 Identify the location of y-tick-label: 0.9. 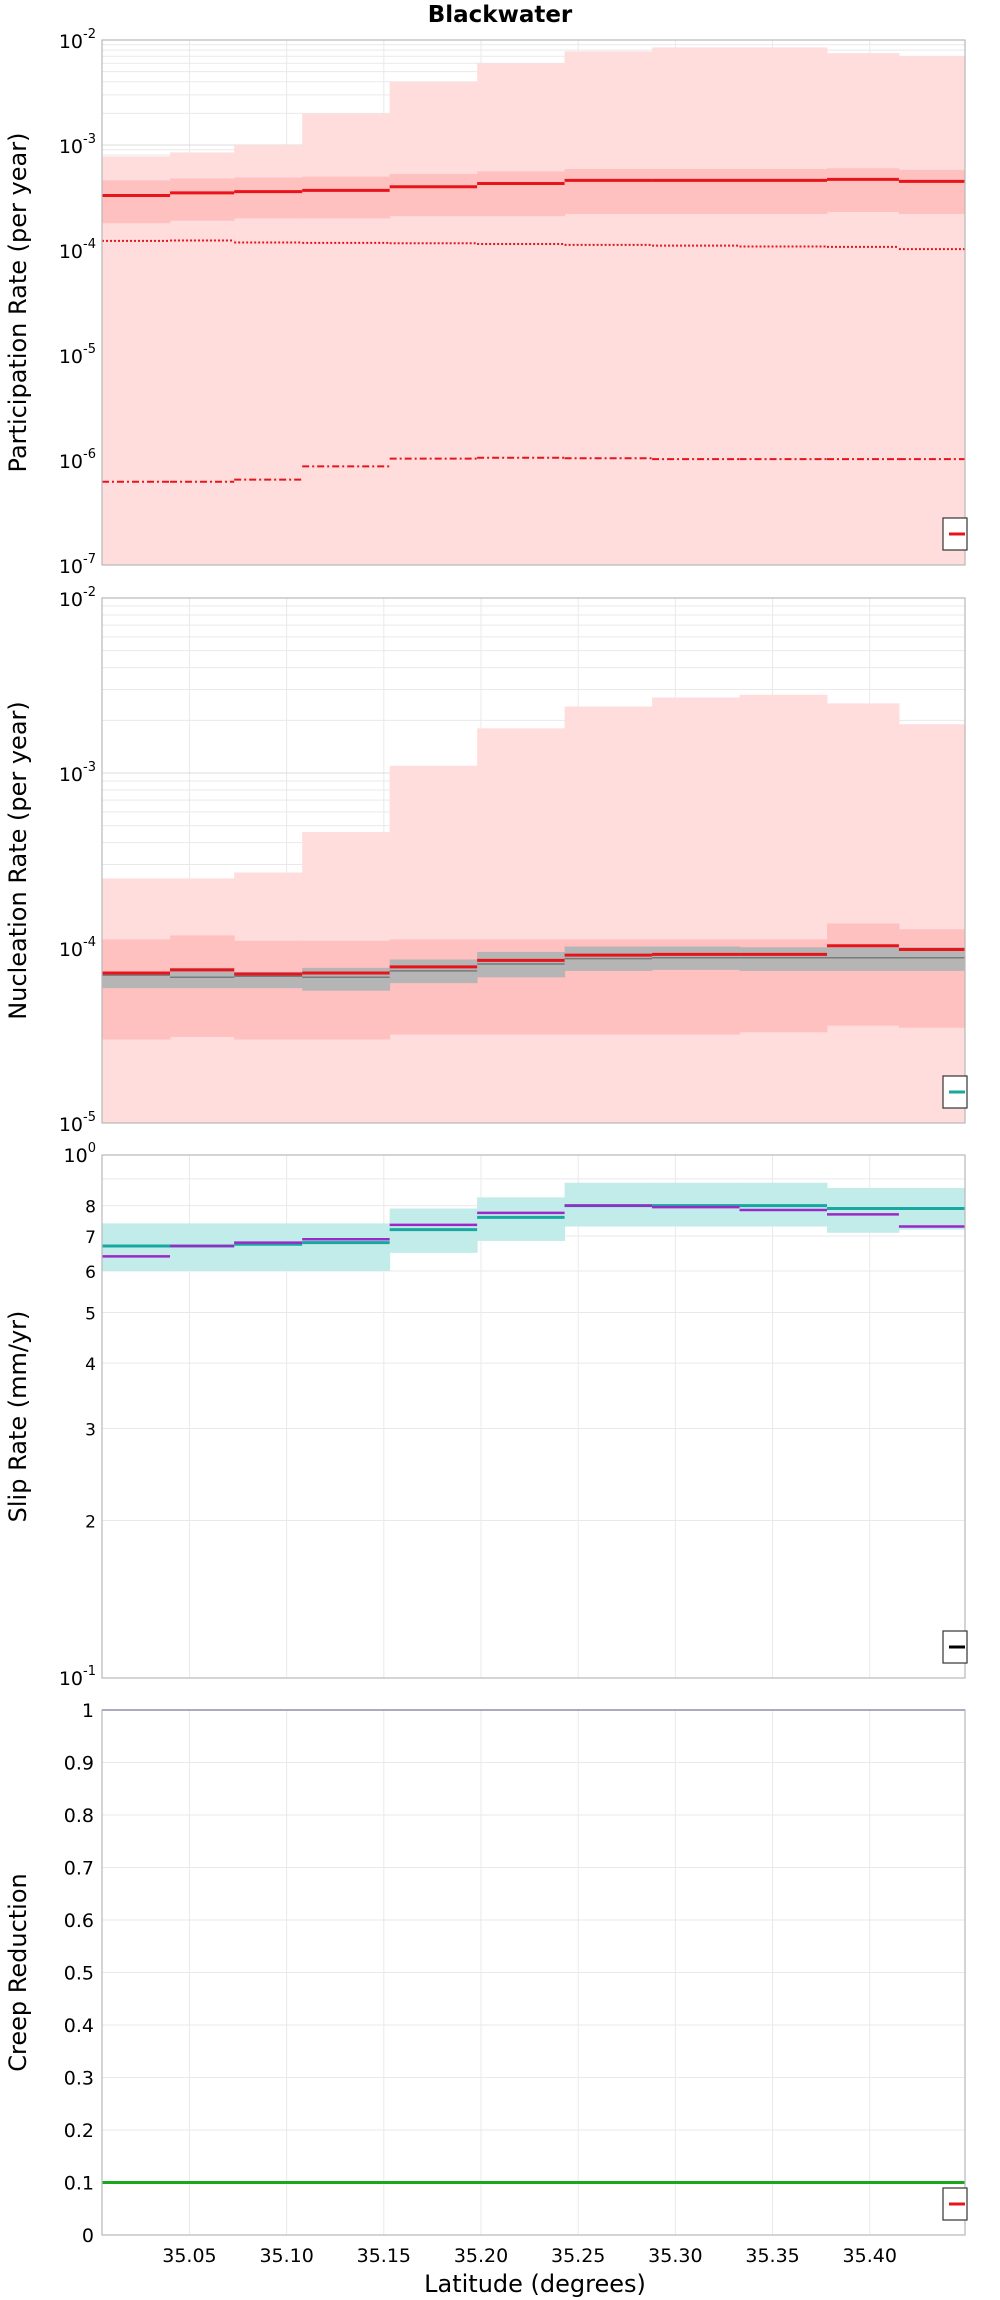
(79, 1764).